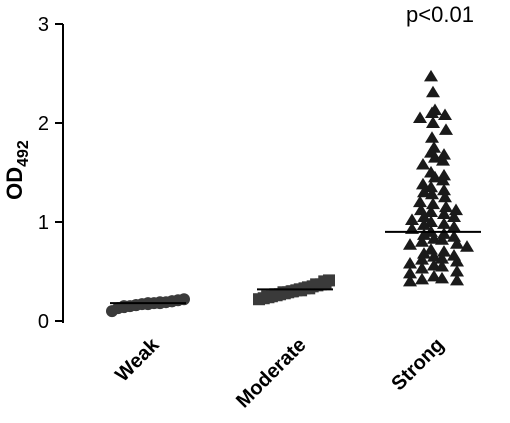  I want to click on y-tick-label: 0, so click(43, 322).